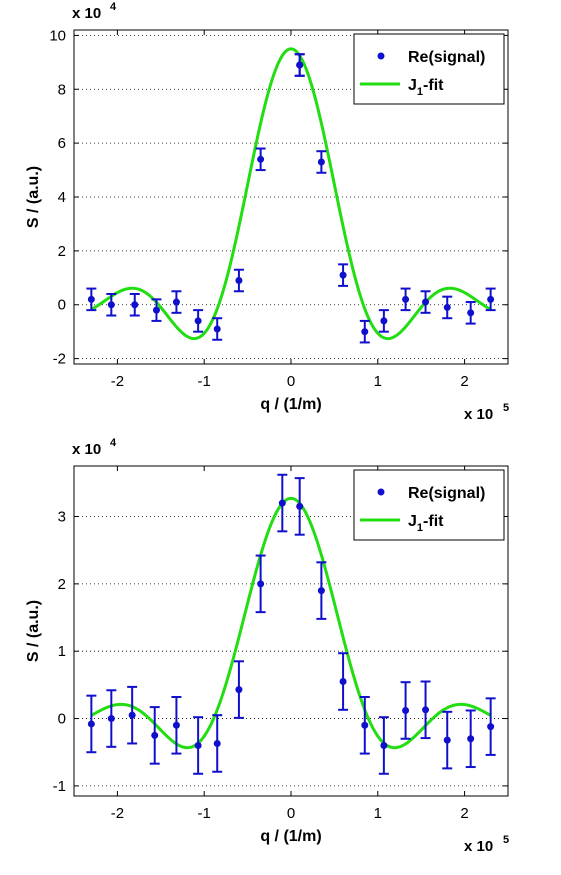 This screenshot has width=561, height=875. What do you see at coordinates (62, 143) in the screenshot?
I see `y-tick-label: 6` at bounding box center [62, 143].